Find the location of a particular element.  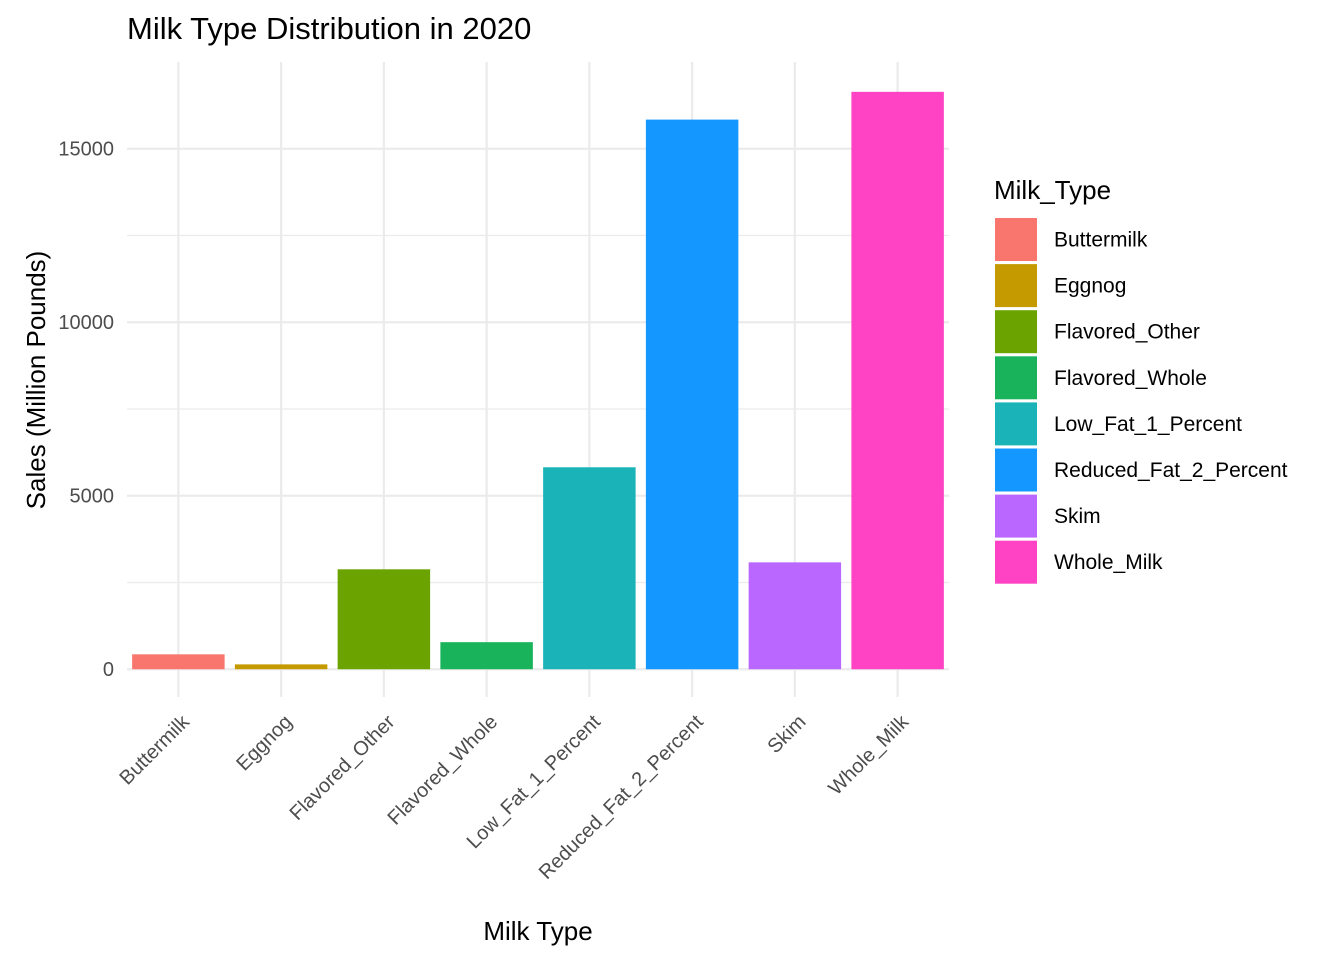

legend-title: Milk_Type is located at coordinates (1052, 190).